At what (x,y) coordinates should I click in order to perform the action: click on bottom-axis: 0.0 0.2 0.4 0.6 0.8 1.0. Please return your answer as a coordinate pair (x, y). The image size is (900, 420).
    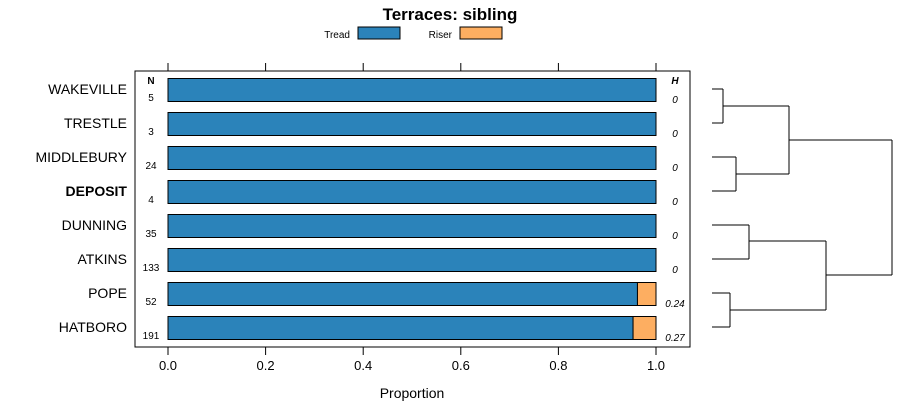
    Looking at the image, I should click on (412, 360).